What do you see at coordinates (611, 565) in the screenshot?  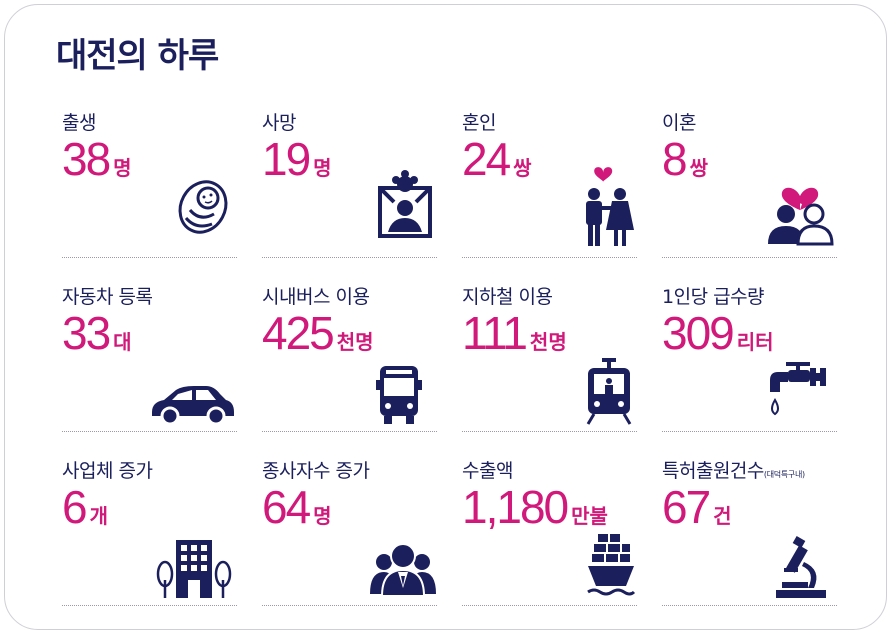 I see `cargo-ship-icon` at bounding box center [611, 565].